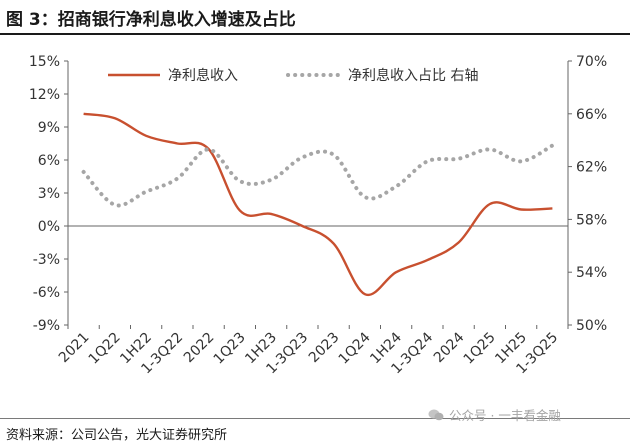  Describe the element at coordinates (151, 20) in the screenshot. I see `page-title: 图 3：招商银行净利息收入增速及占比` at that location.